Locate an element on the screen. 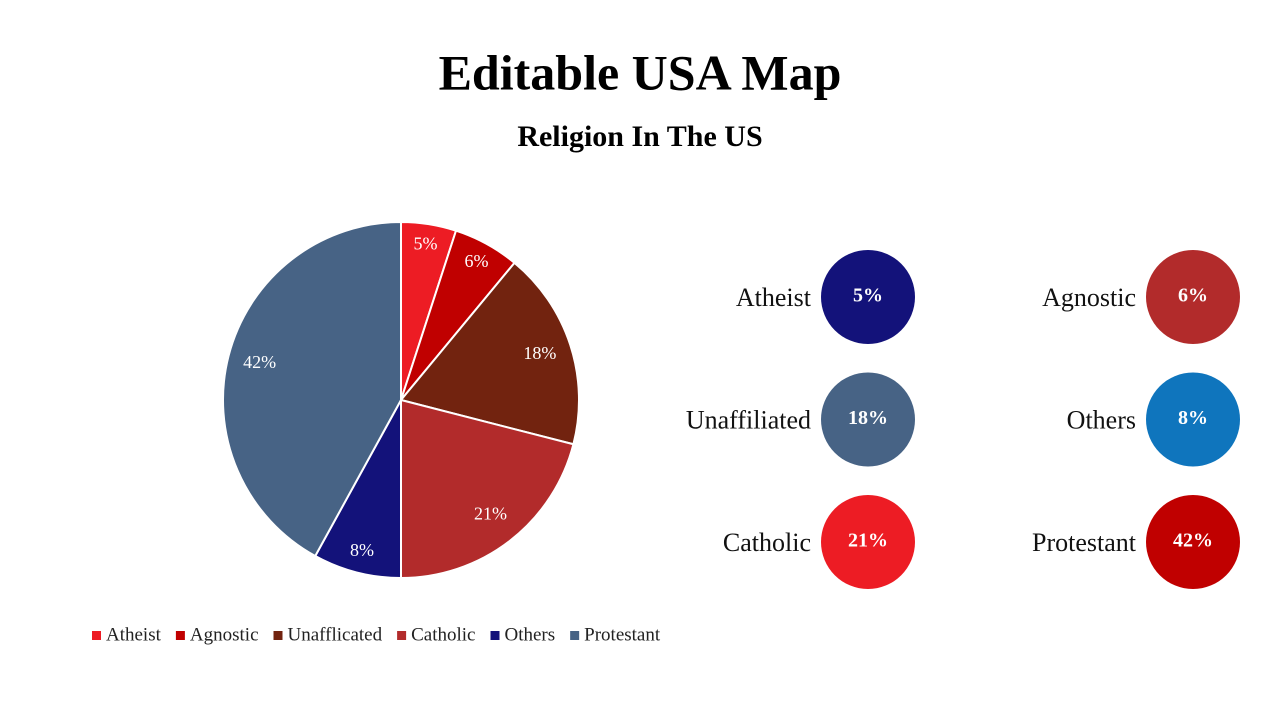  data-label: 6% is located at coordinates (476, 261).